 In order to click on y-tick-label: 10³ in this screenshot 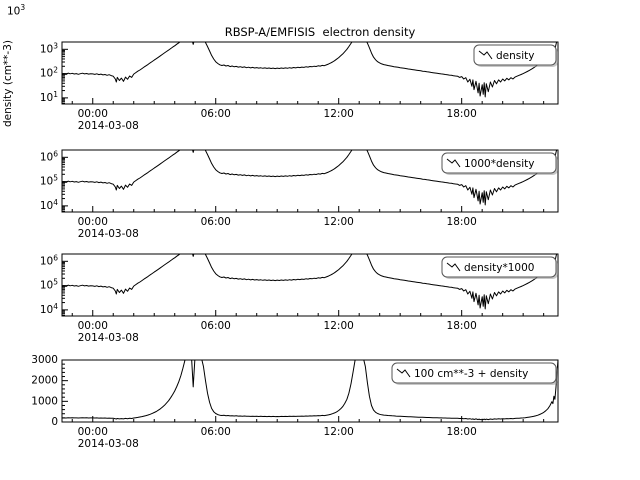, I will do `click(49, 48)`.